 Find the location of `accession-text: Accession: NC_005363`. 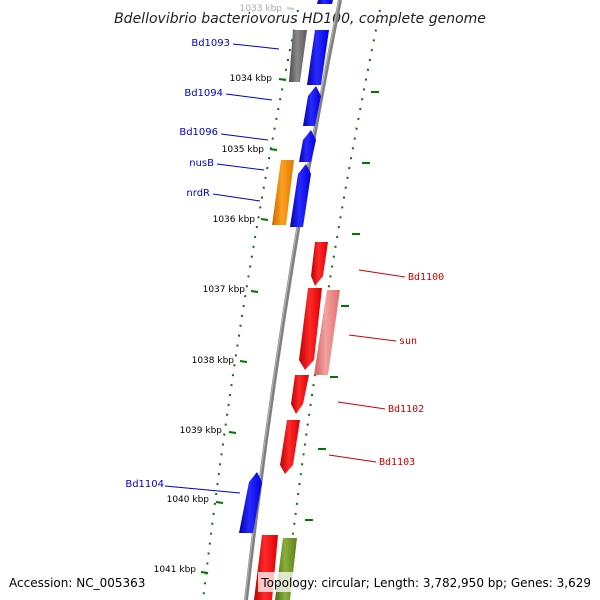

accession-text: Accession: NC_005363 is located at coordinates (77, 583).